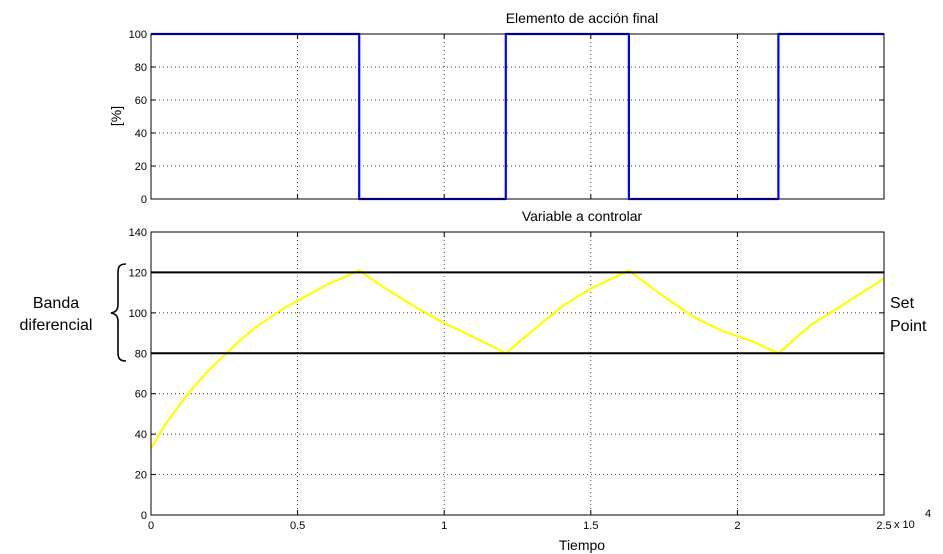  What do you see at coordinates (118, 312) in the screenshot?
I see `band-brace` at bounding box center [118, 312].